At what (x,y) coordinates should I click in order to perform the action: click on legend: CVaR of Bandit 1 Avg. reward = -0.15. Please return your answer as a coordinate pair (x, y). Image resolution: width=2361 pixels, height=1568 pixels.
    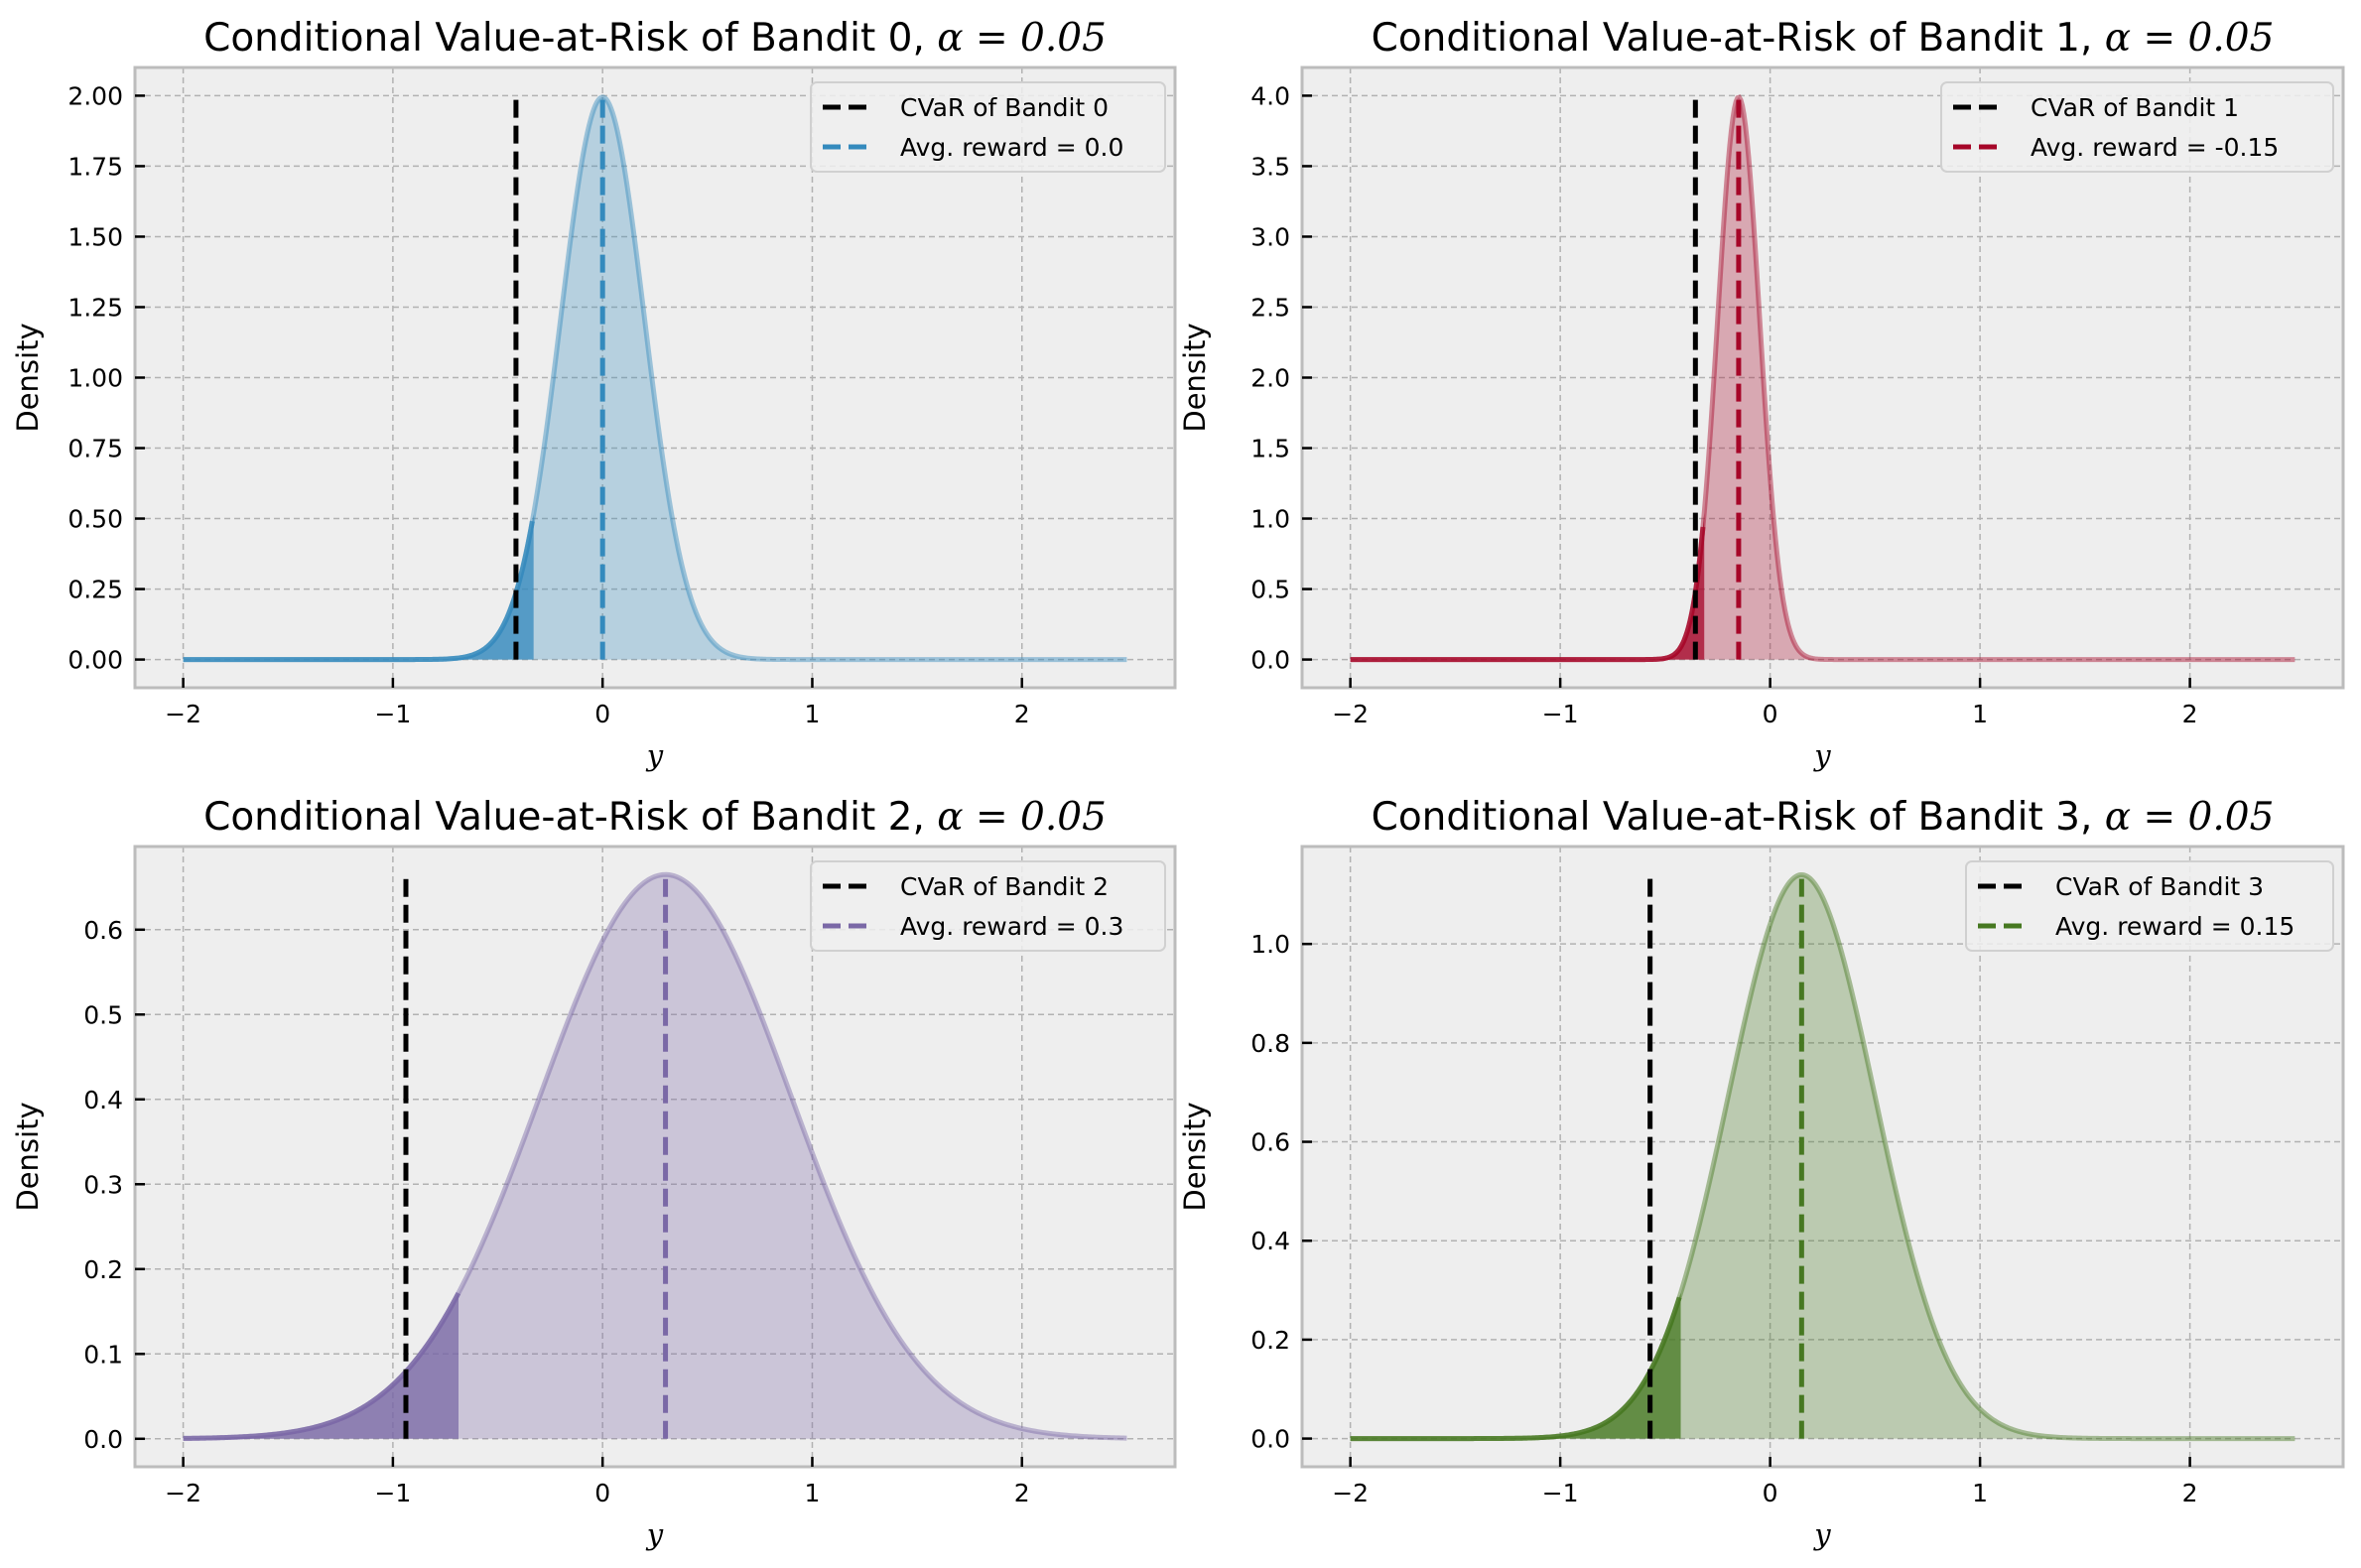
    Looking at the image, I should click on (2137, 127).